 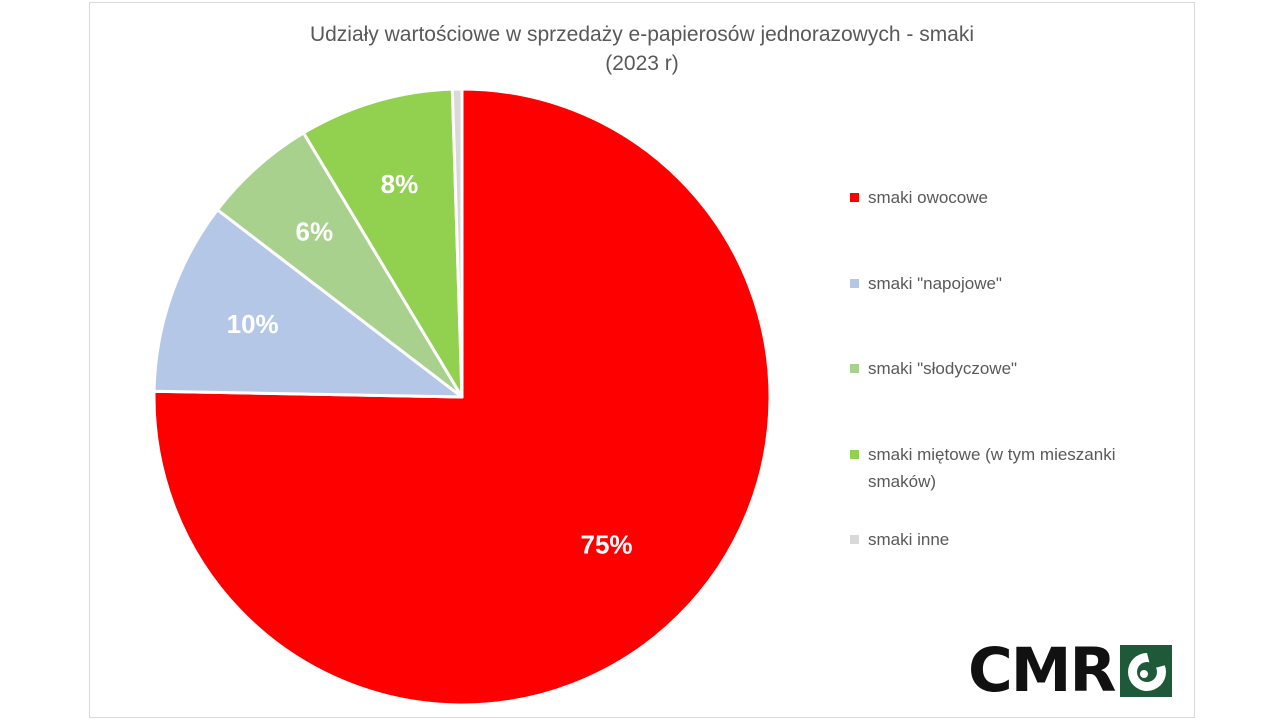 I want to click on pie-slice-napojowe, so click(x=308, y=303).